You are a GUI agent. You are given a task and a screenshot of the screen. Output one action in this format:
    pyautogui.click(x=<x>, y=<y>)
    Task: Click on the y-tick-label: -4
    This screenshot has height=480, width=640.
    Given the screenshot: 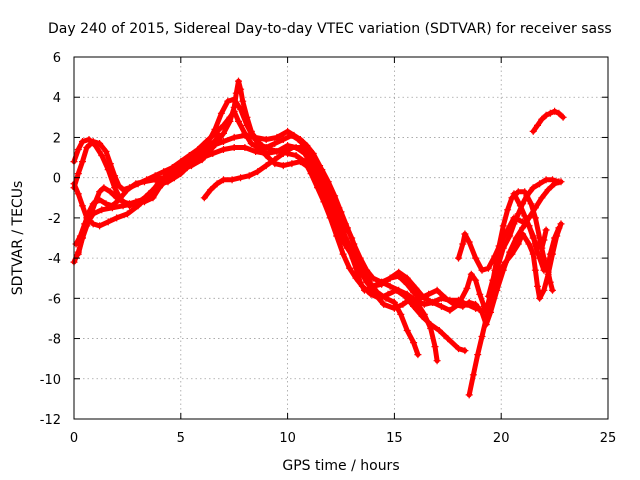 What is the action you would take?
    pyautogui.click(x=54, y=259)
    